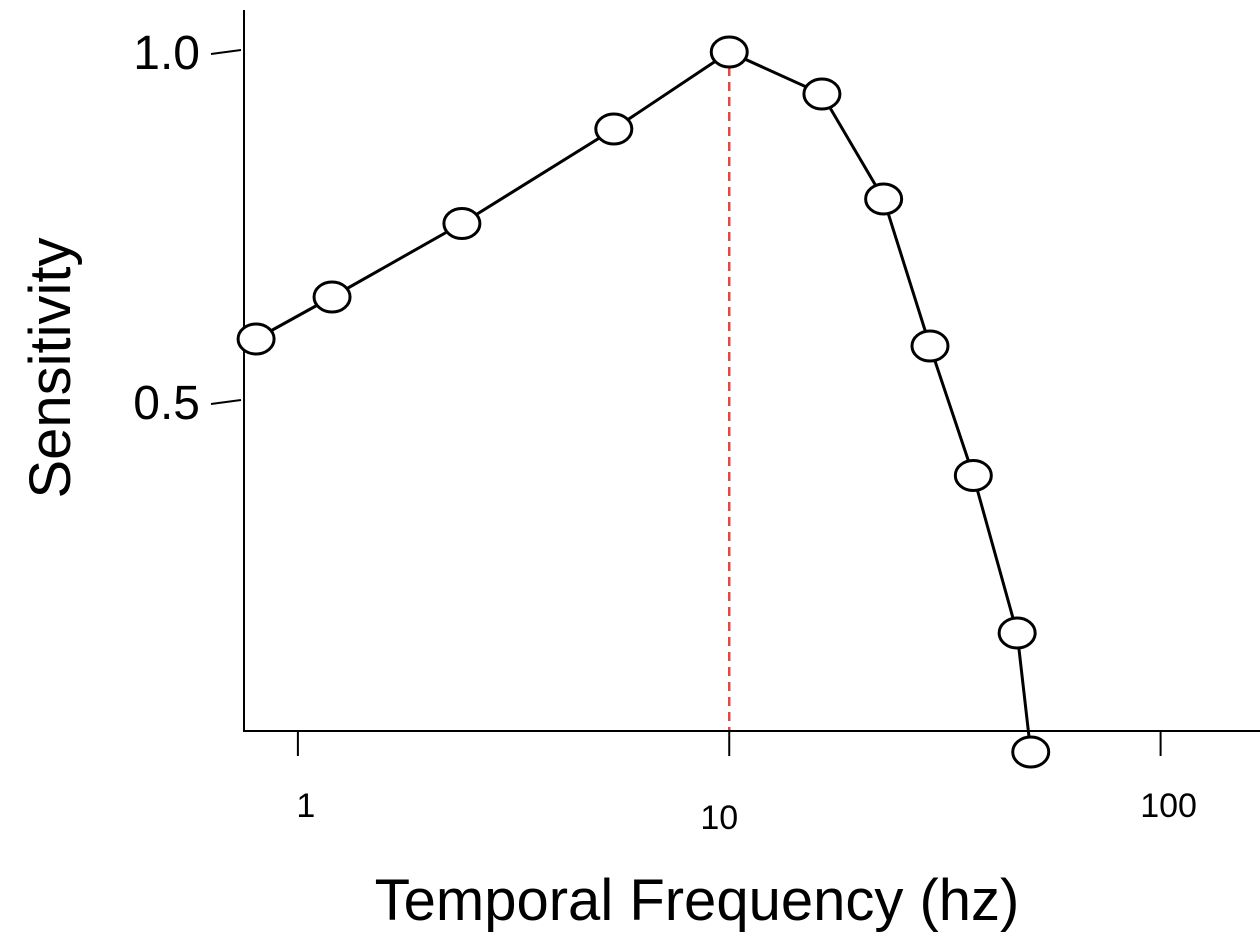  I want to click on x-tick-label: 10, so click(719, 818).